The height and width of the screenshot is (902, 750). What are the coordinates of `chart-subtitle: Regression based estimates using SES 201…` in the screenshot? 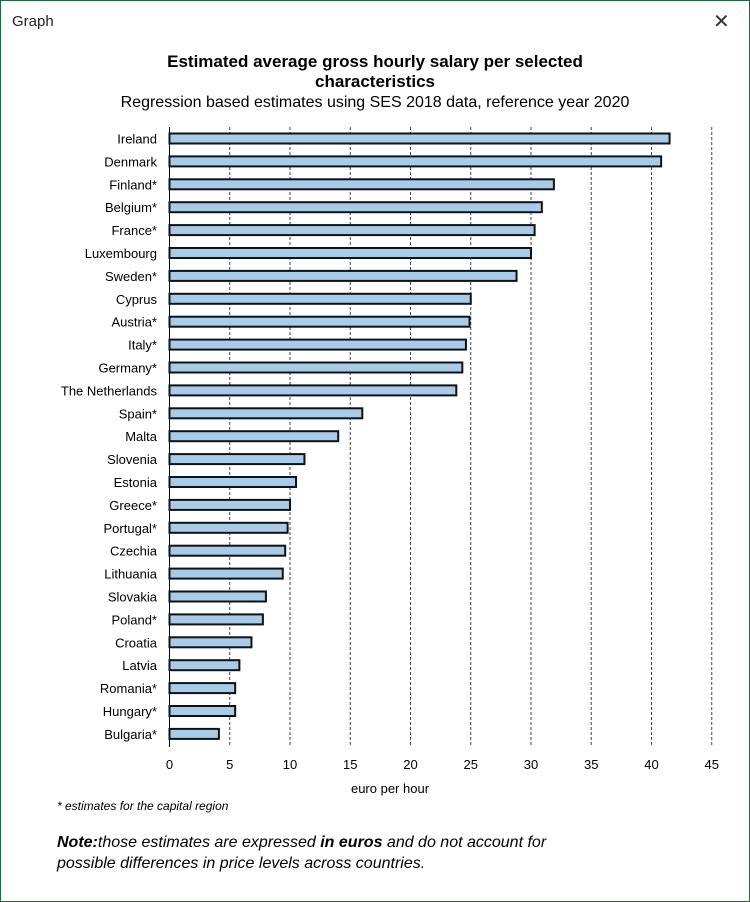 It's located at (375, 102).